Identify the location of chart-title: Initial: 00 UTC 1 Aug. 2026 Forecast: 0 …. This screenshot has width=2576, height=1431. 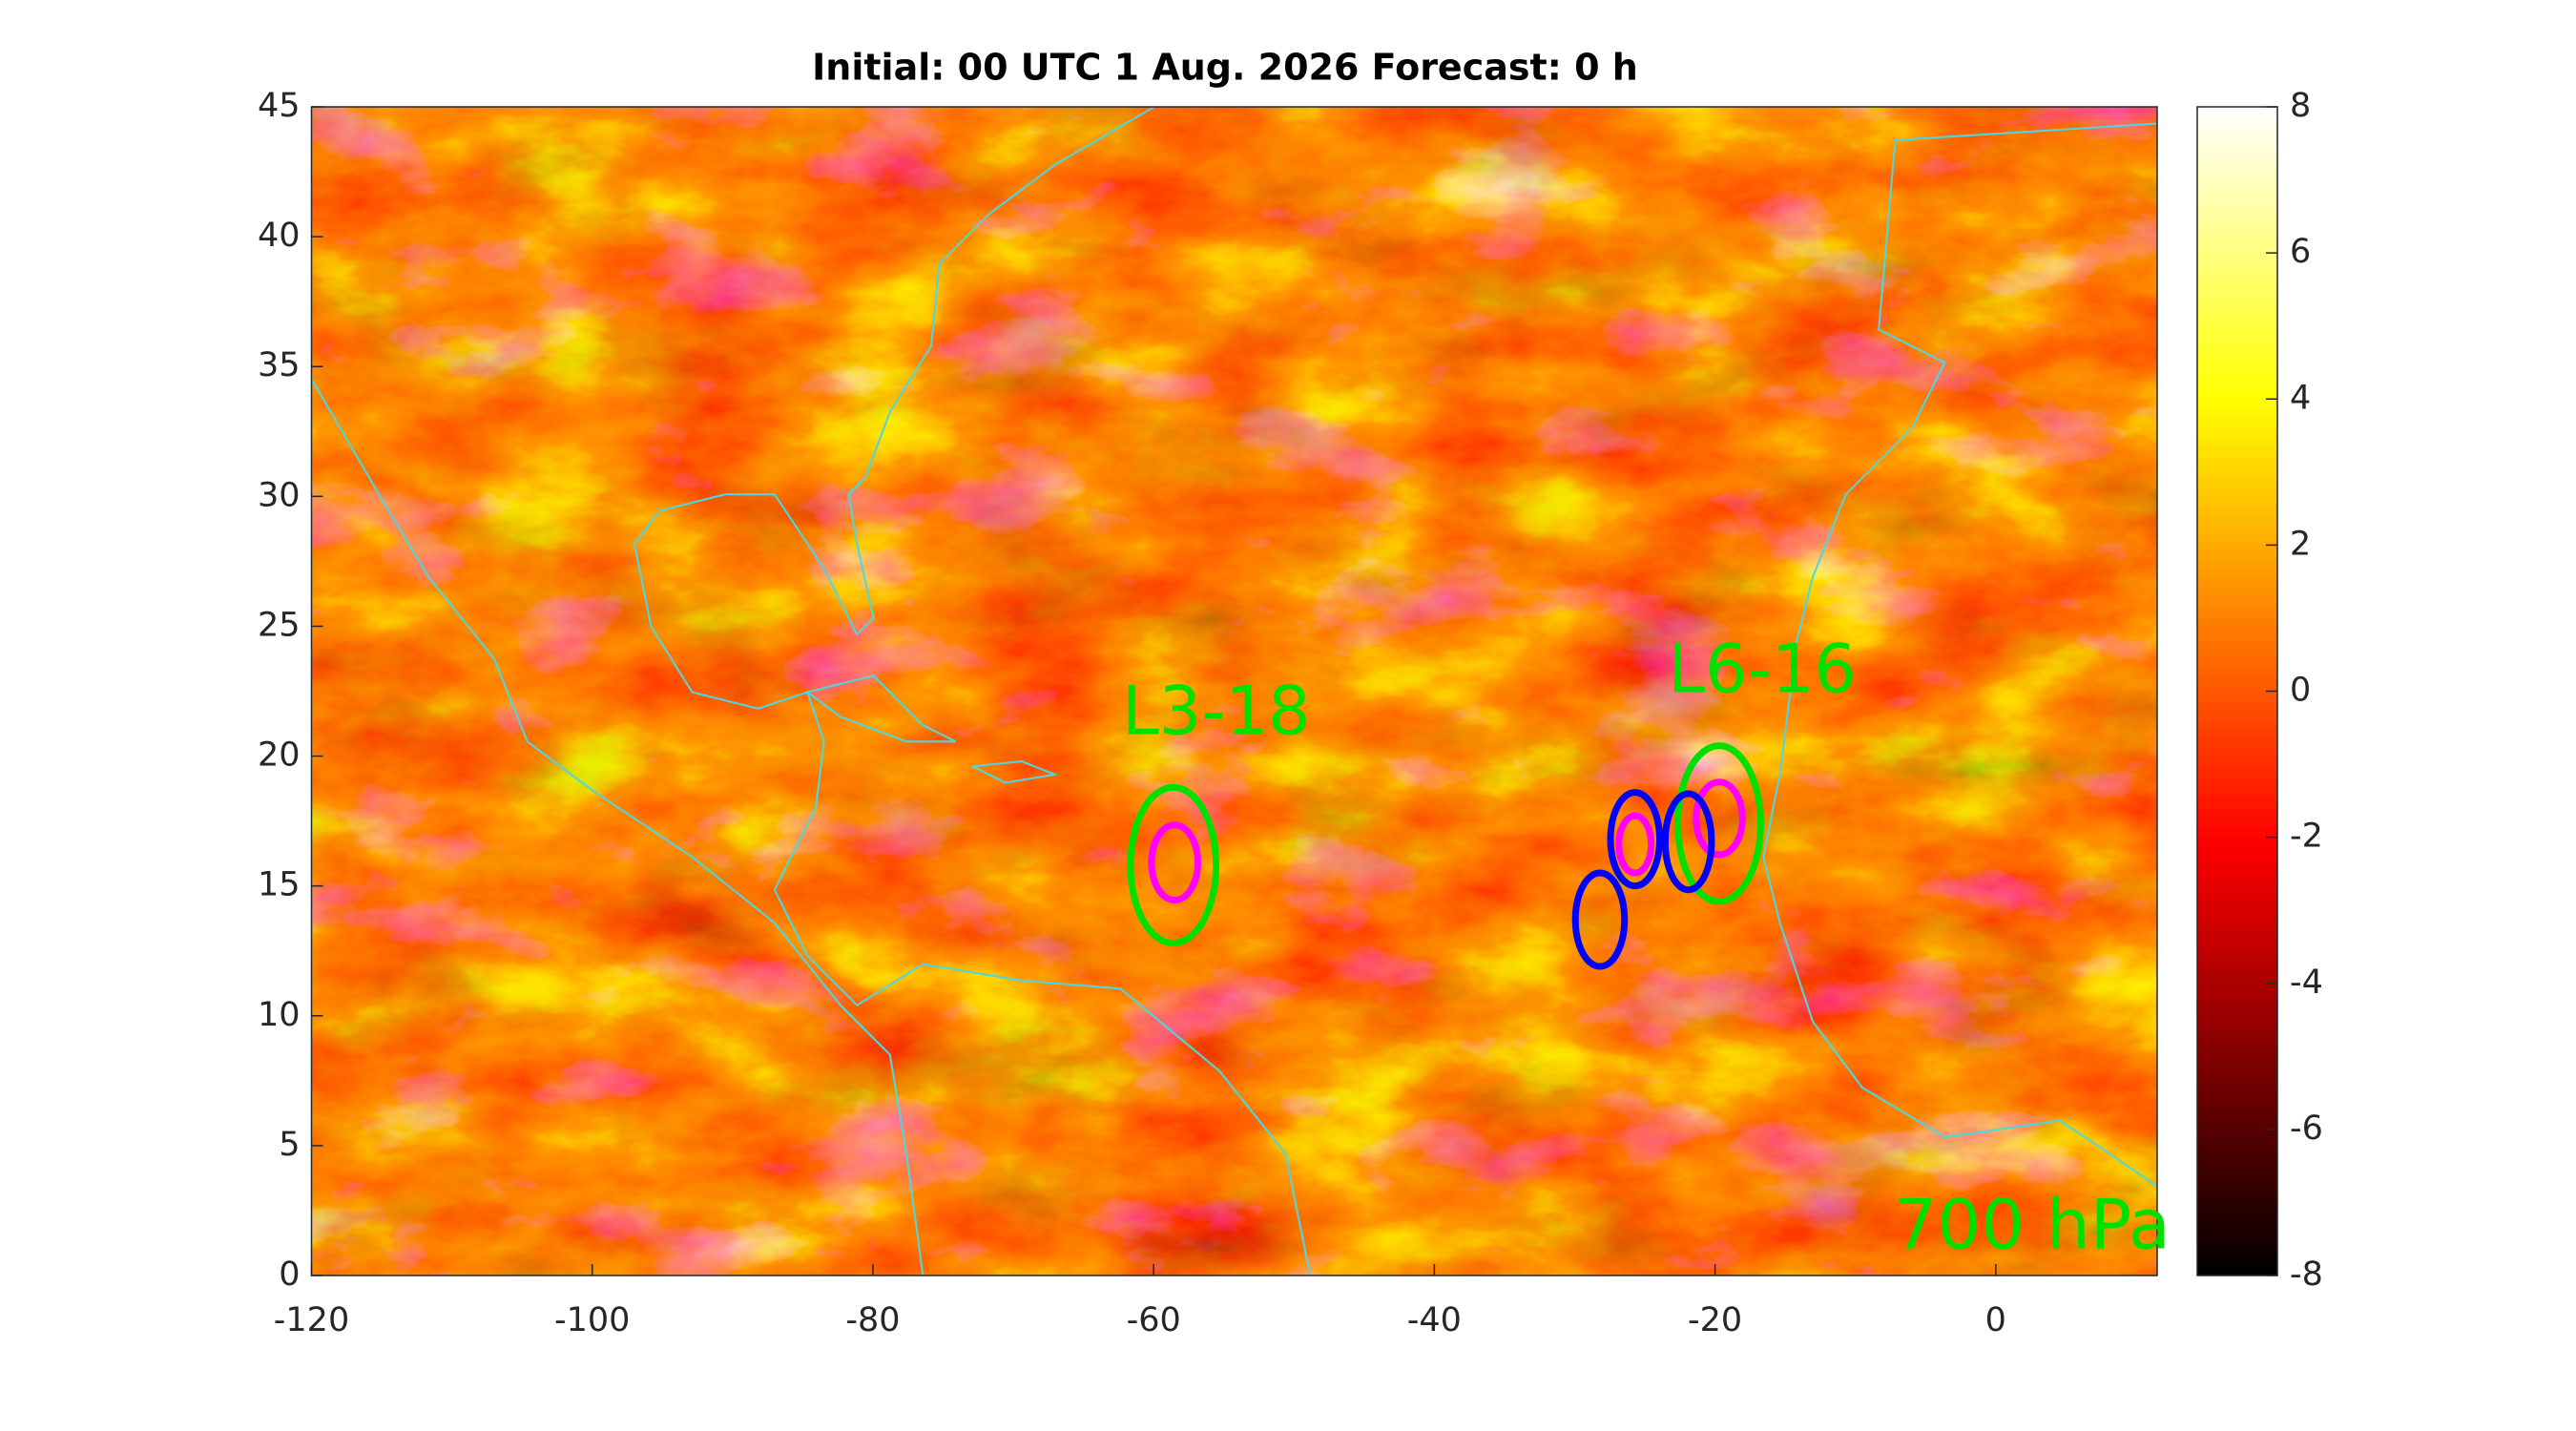
(1225, 68).